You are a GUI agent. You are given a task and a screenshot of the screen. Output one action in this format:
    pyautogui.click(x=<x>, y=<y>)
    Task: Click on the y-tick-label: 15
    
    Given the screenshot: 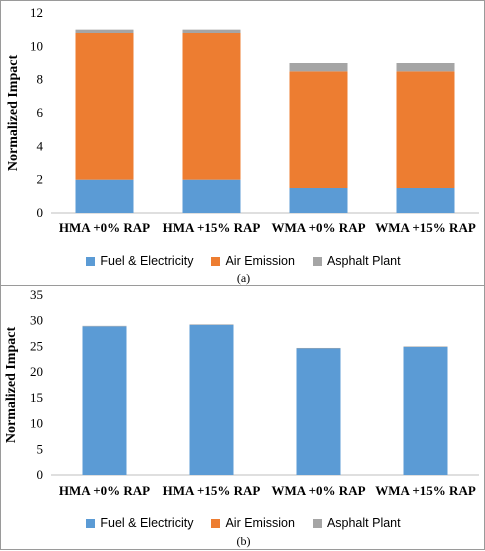 What is the action you would take?
    pyautogui.click(x=36, y=397)
    